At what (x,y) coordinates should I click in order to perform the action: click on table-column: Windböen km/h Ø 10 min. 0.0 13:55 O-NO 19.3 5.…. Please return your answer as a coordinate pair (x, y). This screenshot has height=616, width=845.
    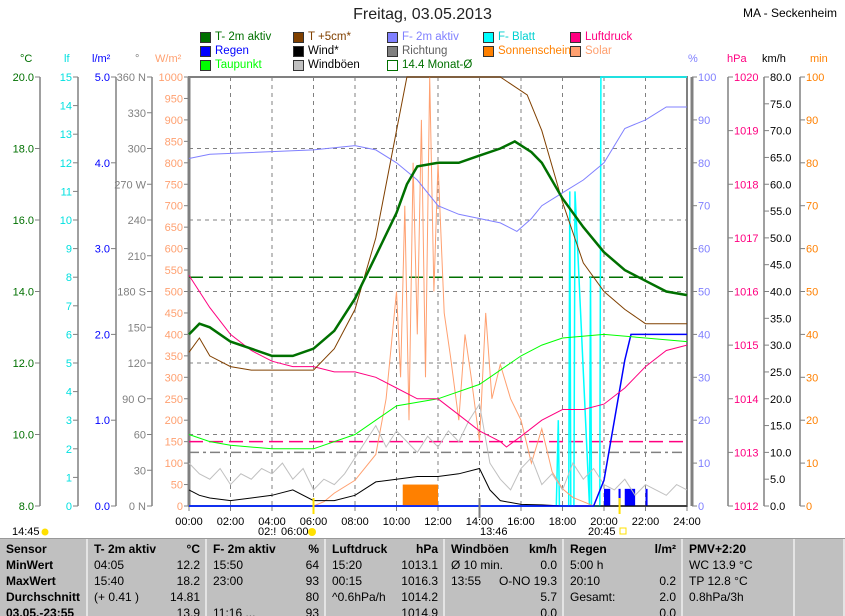
    Looking at the image, I should click on (504, 577).